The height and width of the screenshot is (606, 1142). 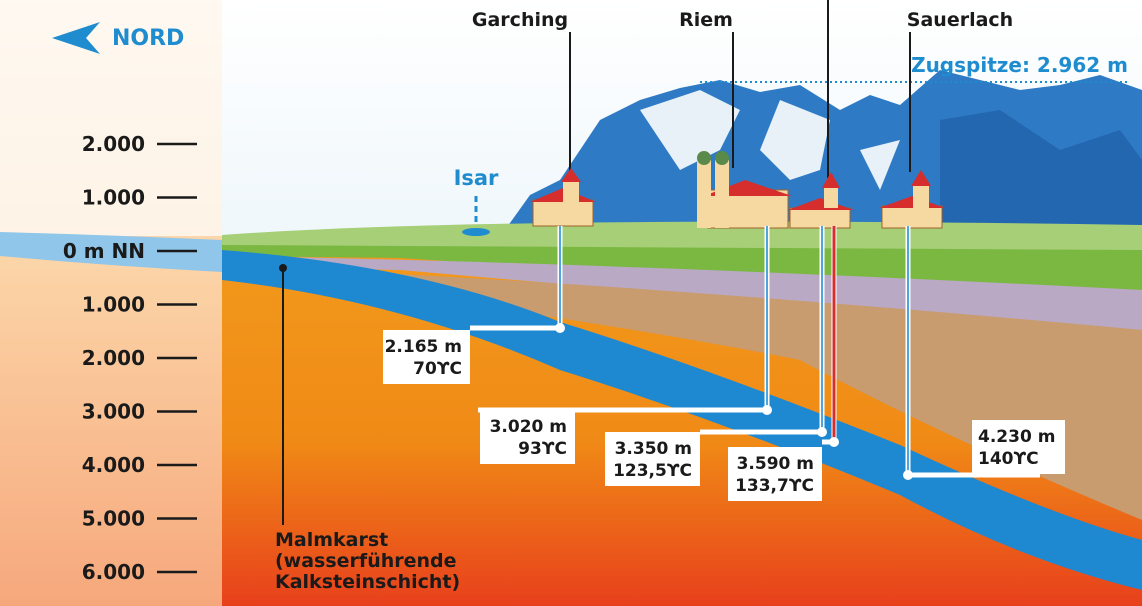 I want to click on well-depth: 4.230 m, so click(x=1016, y=437).